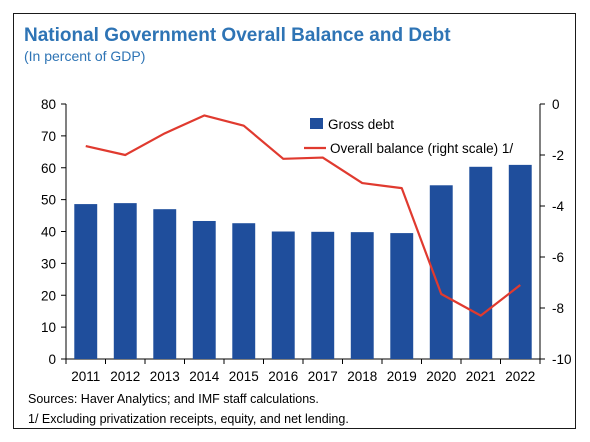 The width and height of the screenshot is (590, 442). I want to click on x-tick-label: 2012, so click(125, 376).